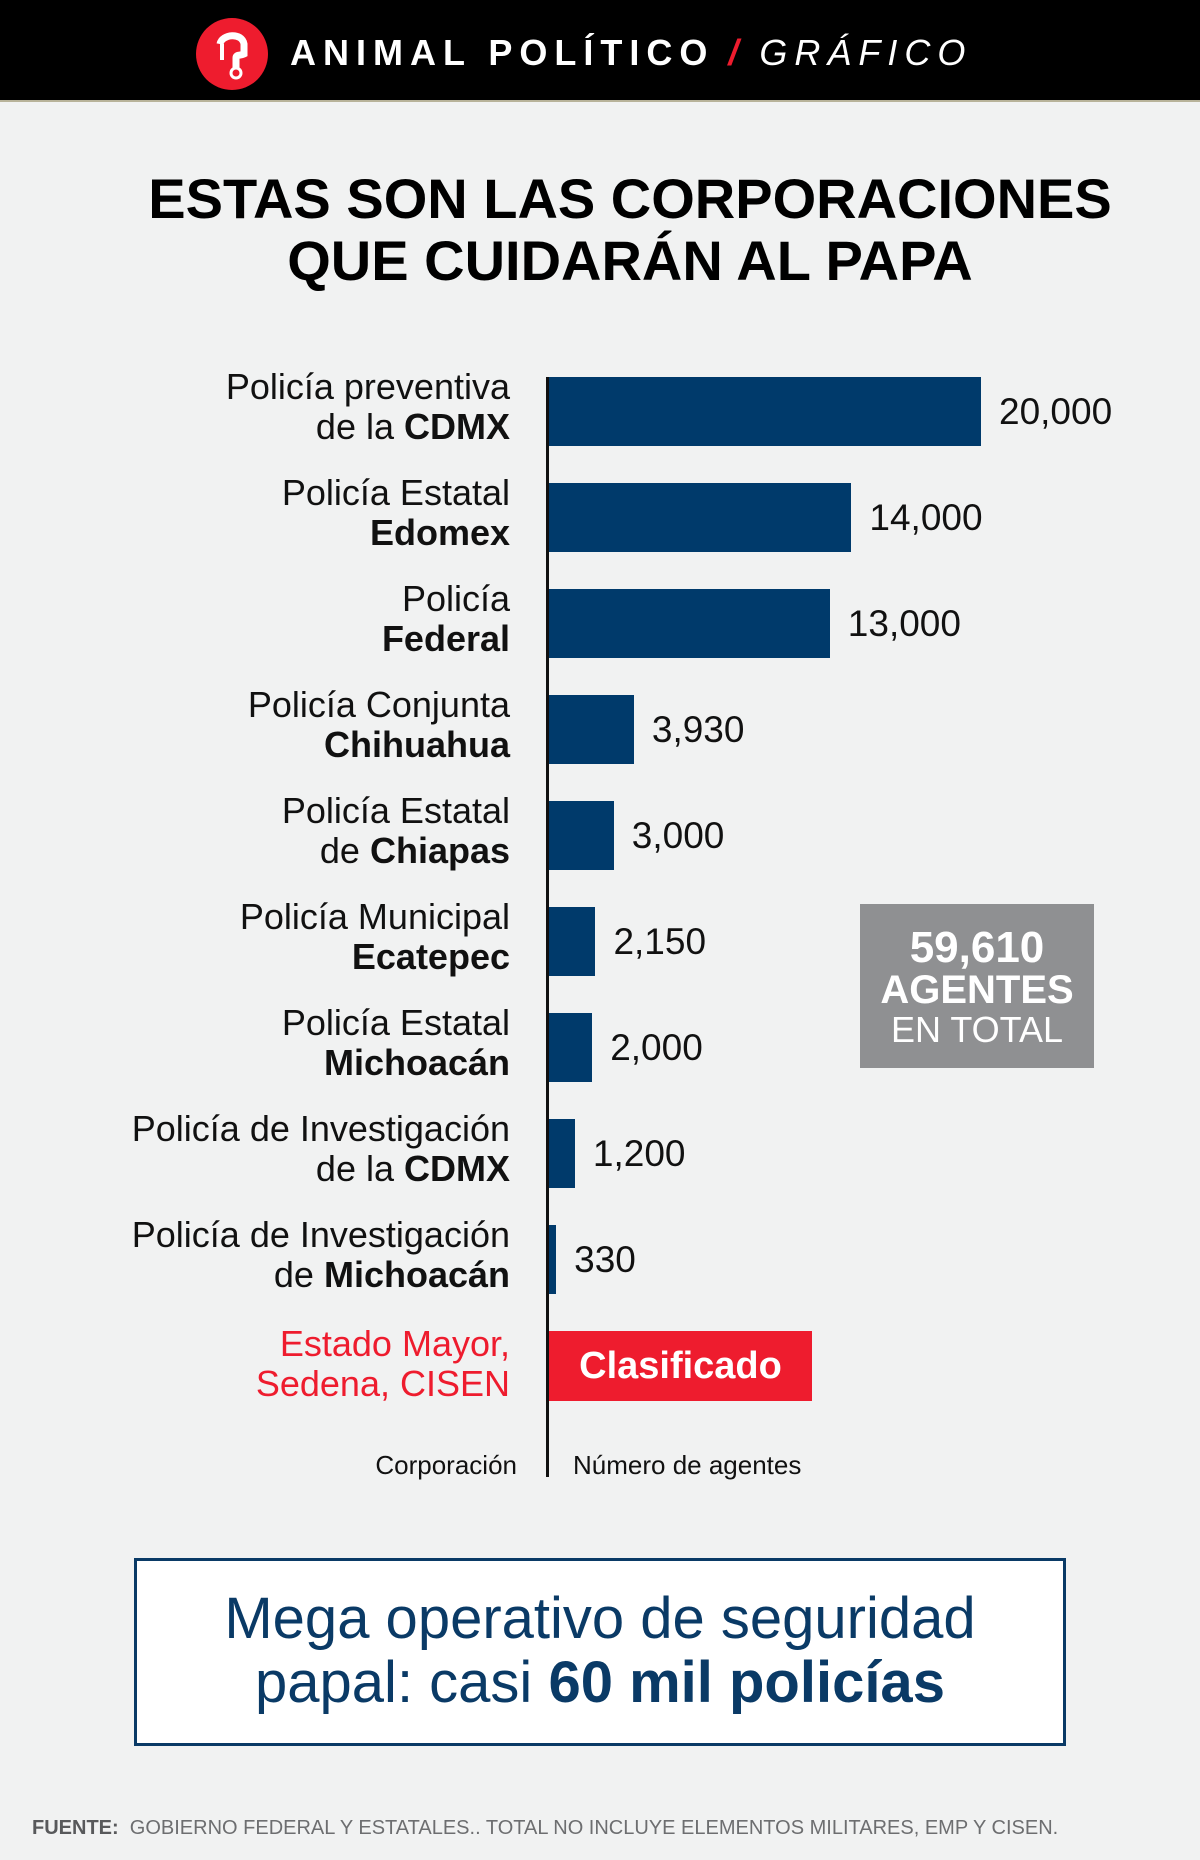 Image resolution: width=1200 pixels, height=1860 pixels. I want to click on value-label: 14,000, so click(926, 517).